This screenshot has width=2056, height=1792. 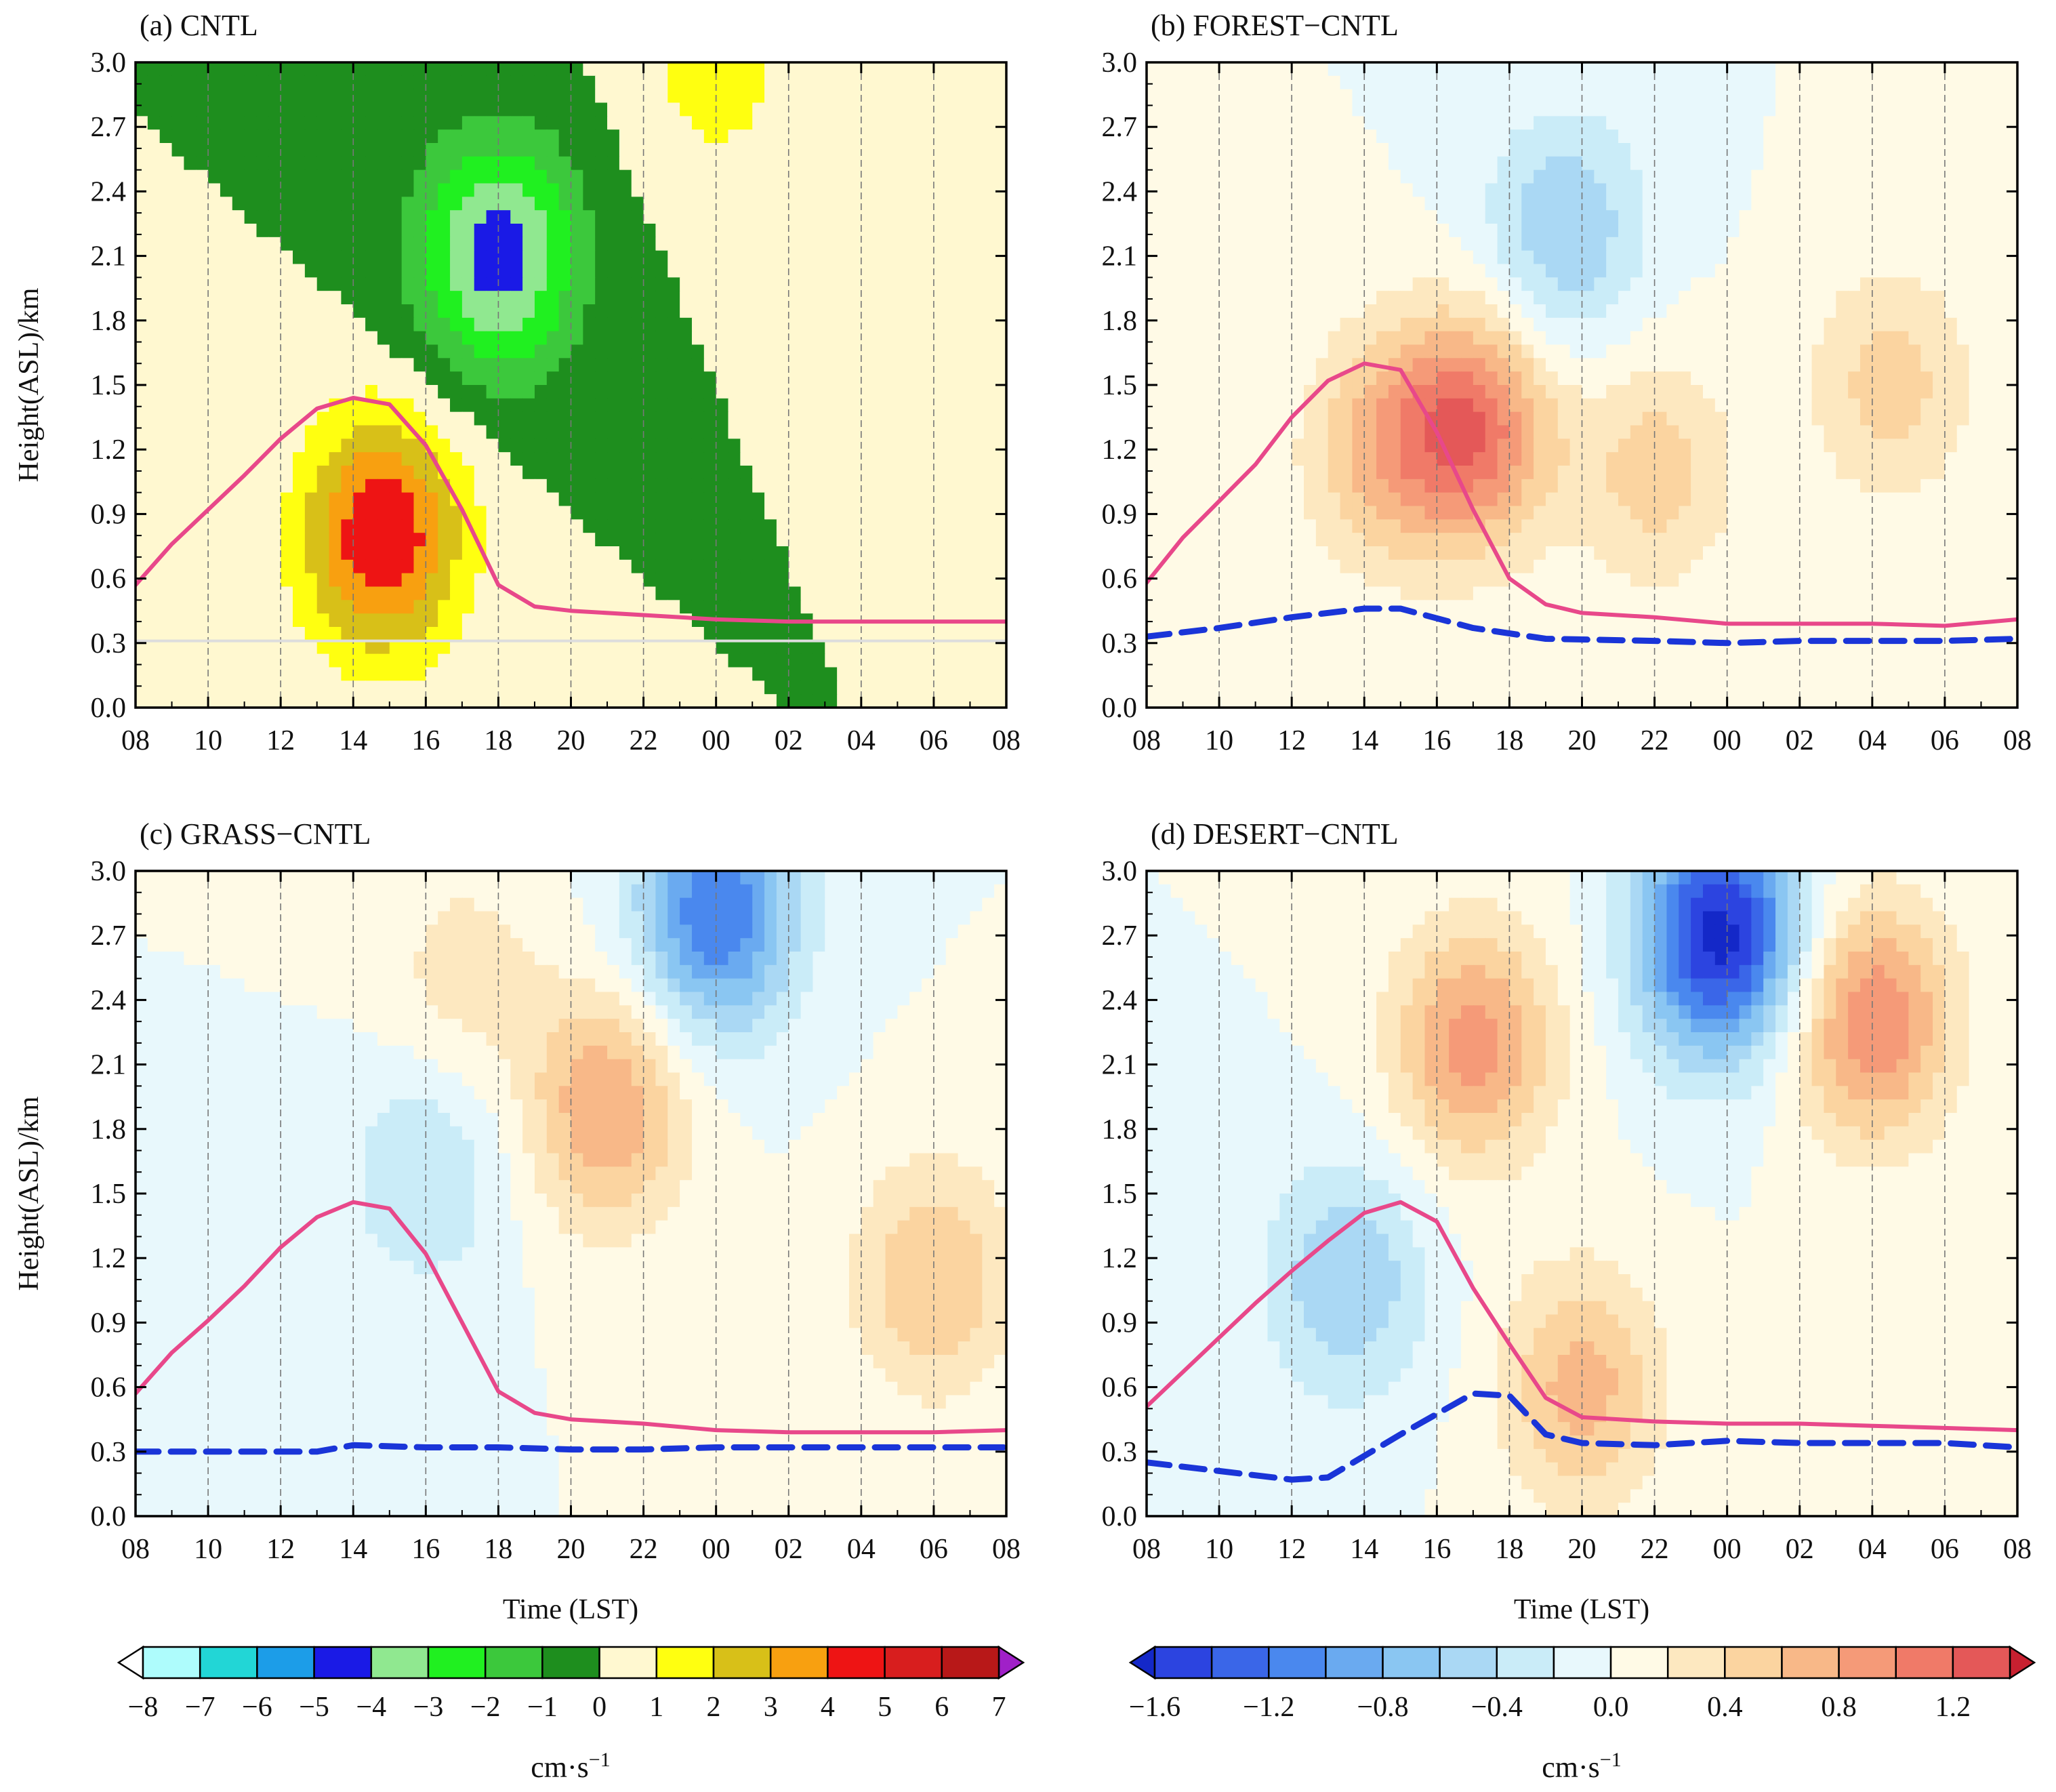 I want to click on y-tick-label: 0.9, so click(x=109, y=514).